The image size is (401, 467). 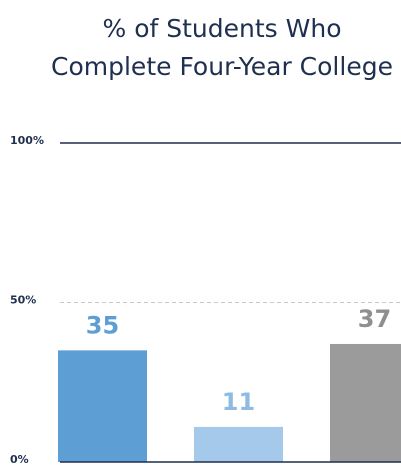 What do you see at coordinates (19, 459) in the screenshot?
I see `y-tick-label: 0%` at bounding box center [19, 459].